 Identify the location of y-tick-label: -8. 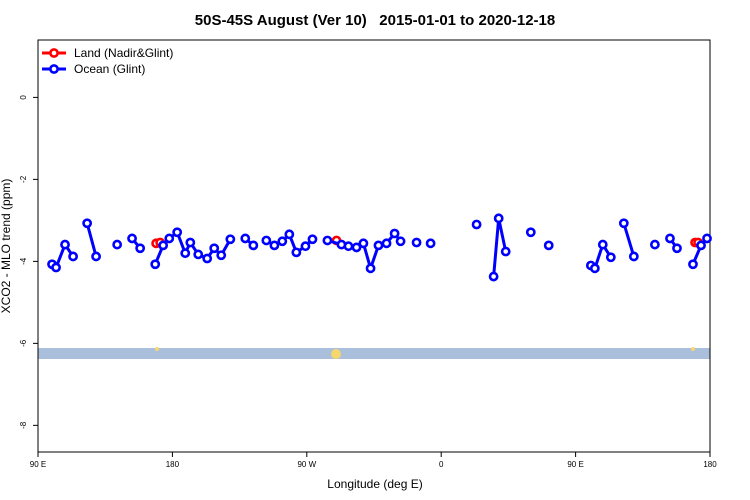
(23, 425).